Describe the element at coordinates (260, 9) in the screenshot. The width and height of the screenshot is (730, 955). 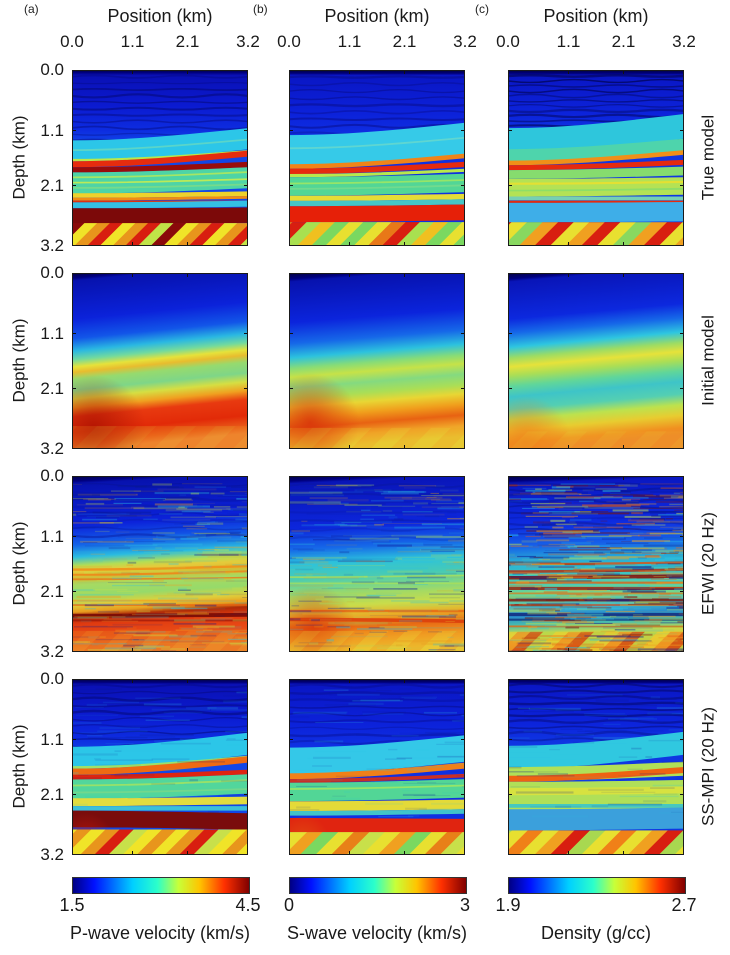
I see `panel-letter: (b)` at that location.